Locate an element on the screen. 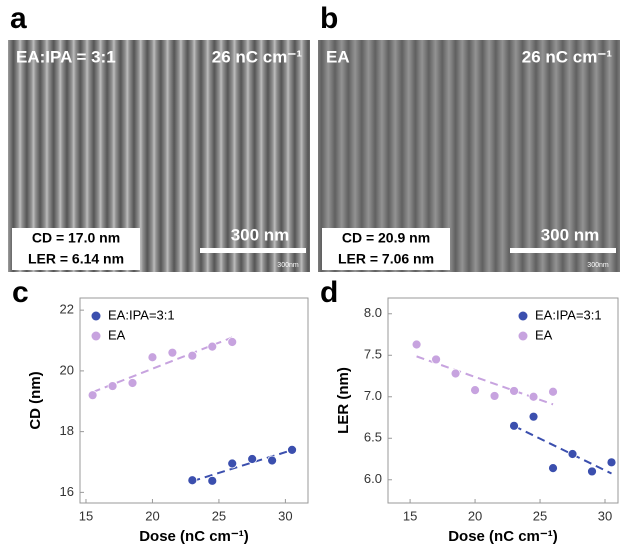  panel-letter: d is located at coordinates (329, 292).